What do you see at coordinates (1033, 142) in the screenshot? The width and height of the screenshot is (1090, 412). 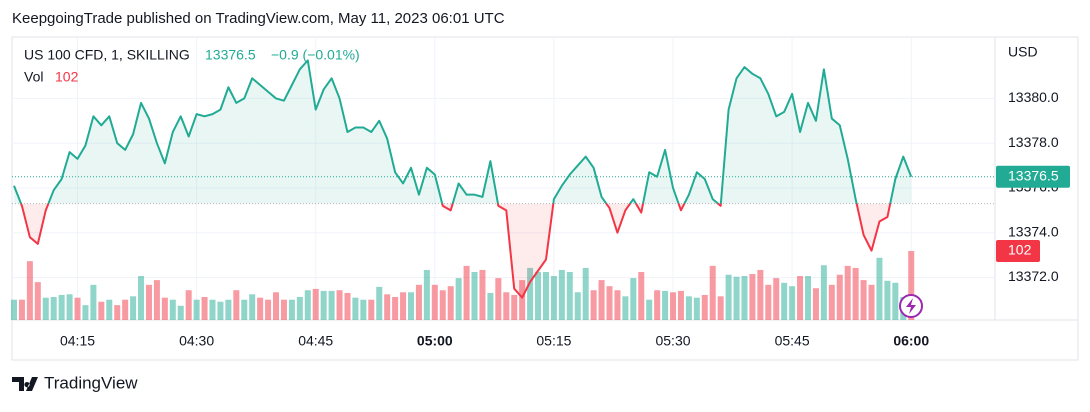 I see `y-tick-label: 13378.0` at bounding box center [1033, 142].